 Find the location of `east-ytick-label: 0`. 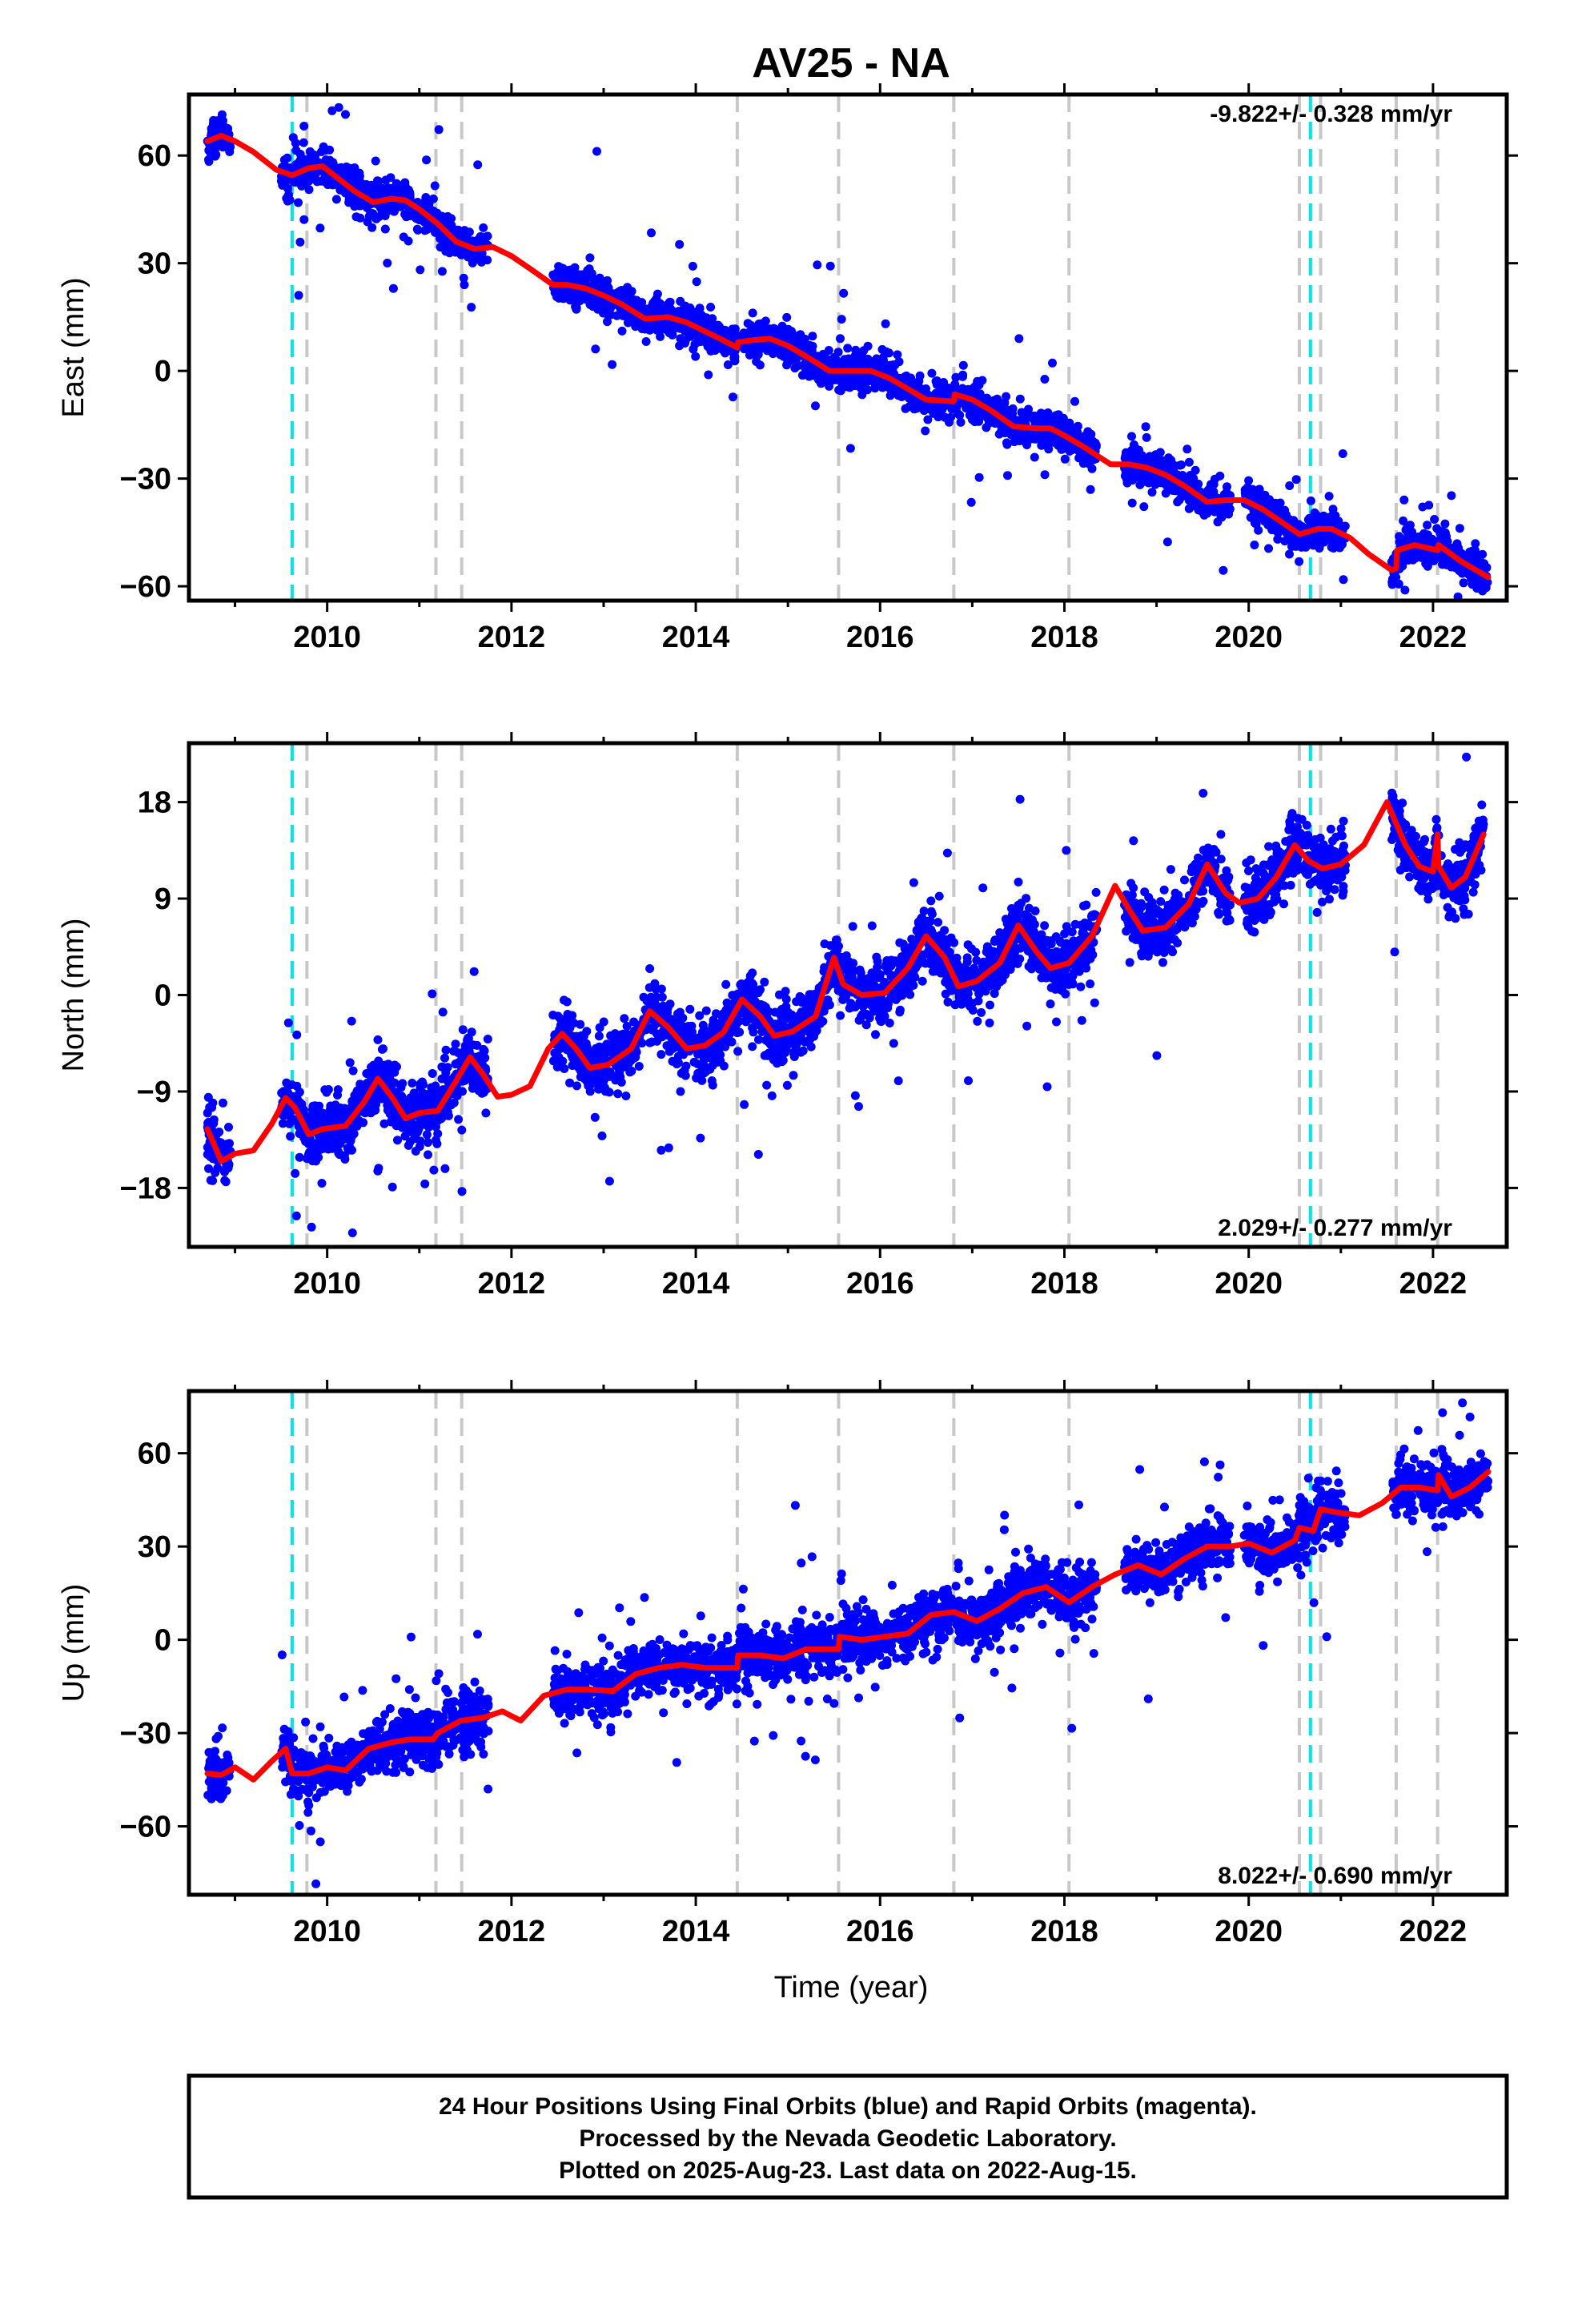

east-ytick-label: 0 is located at coordinates (163, 371).